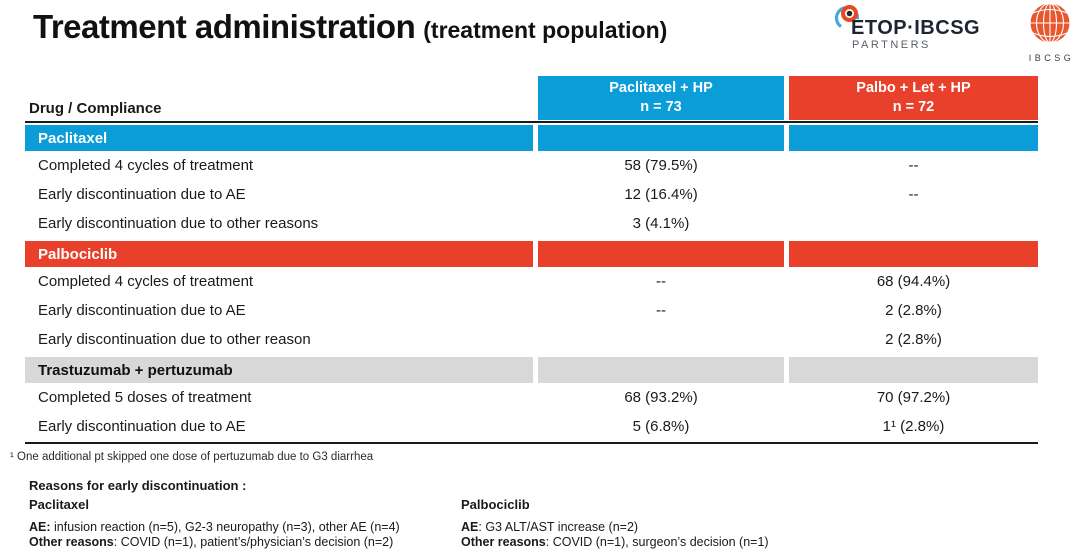 The image size is (1080, 559). What do you see at coordinates (545, 30) in the screenshot?
I see `page-title-suffix: (treatment population)` at bounding box center [545, 30].